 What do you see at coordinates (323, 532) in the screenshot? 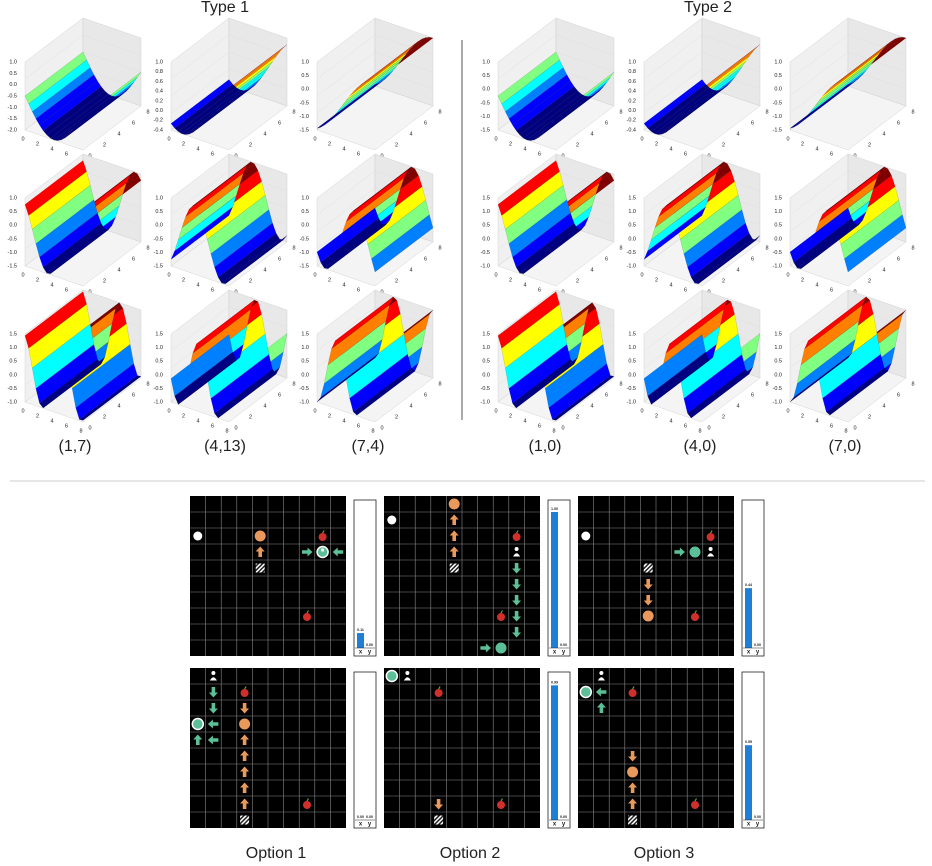
I see `apple-stem` at bounding box center [323, 532].